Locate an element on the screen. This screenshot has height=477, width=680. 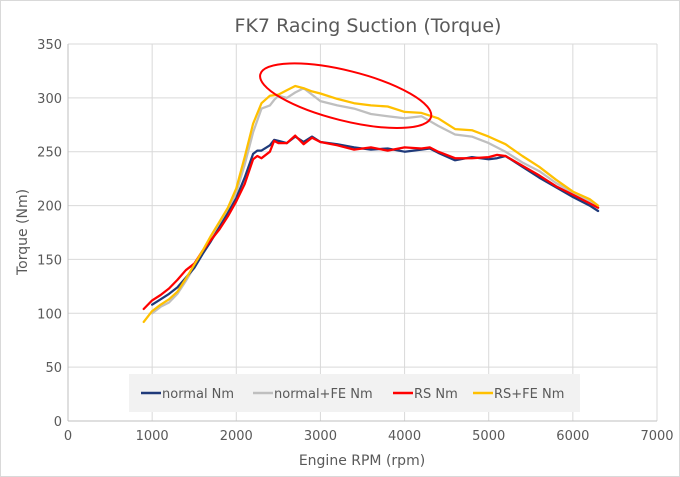
x-tick-label: 1000 is located at coordinates (152, 436).